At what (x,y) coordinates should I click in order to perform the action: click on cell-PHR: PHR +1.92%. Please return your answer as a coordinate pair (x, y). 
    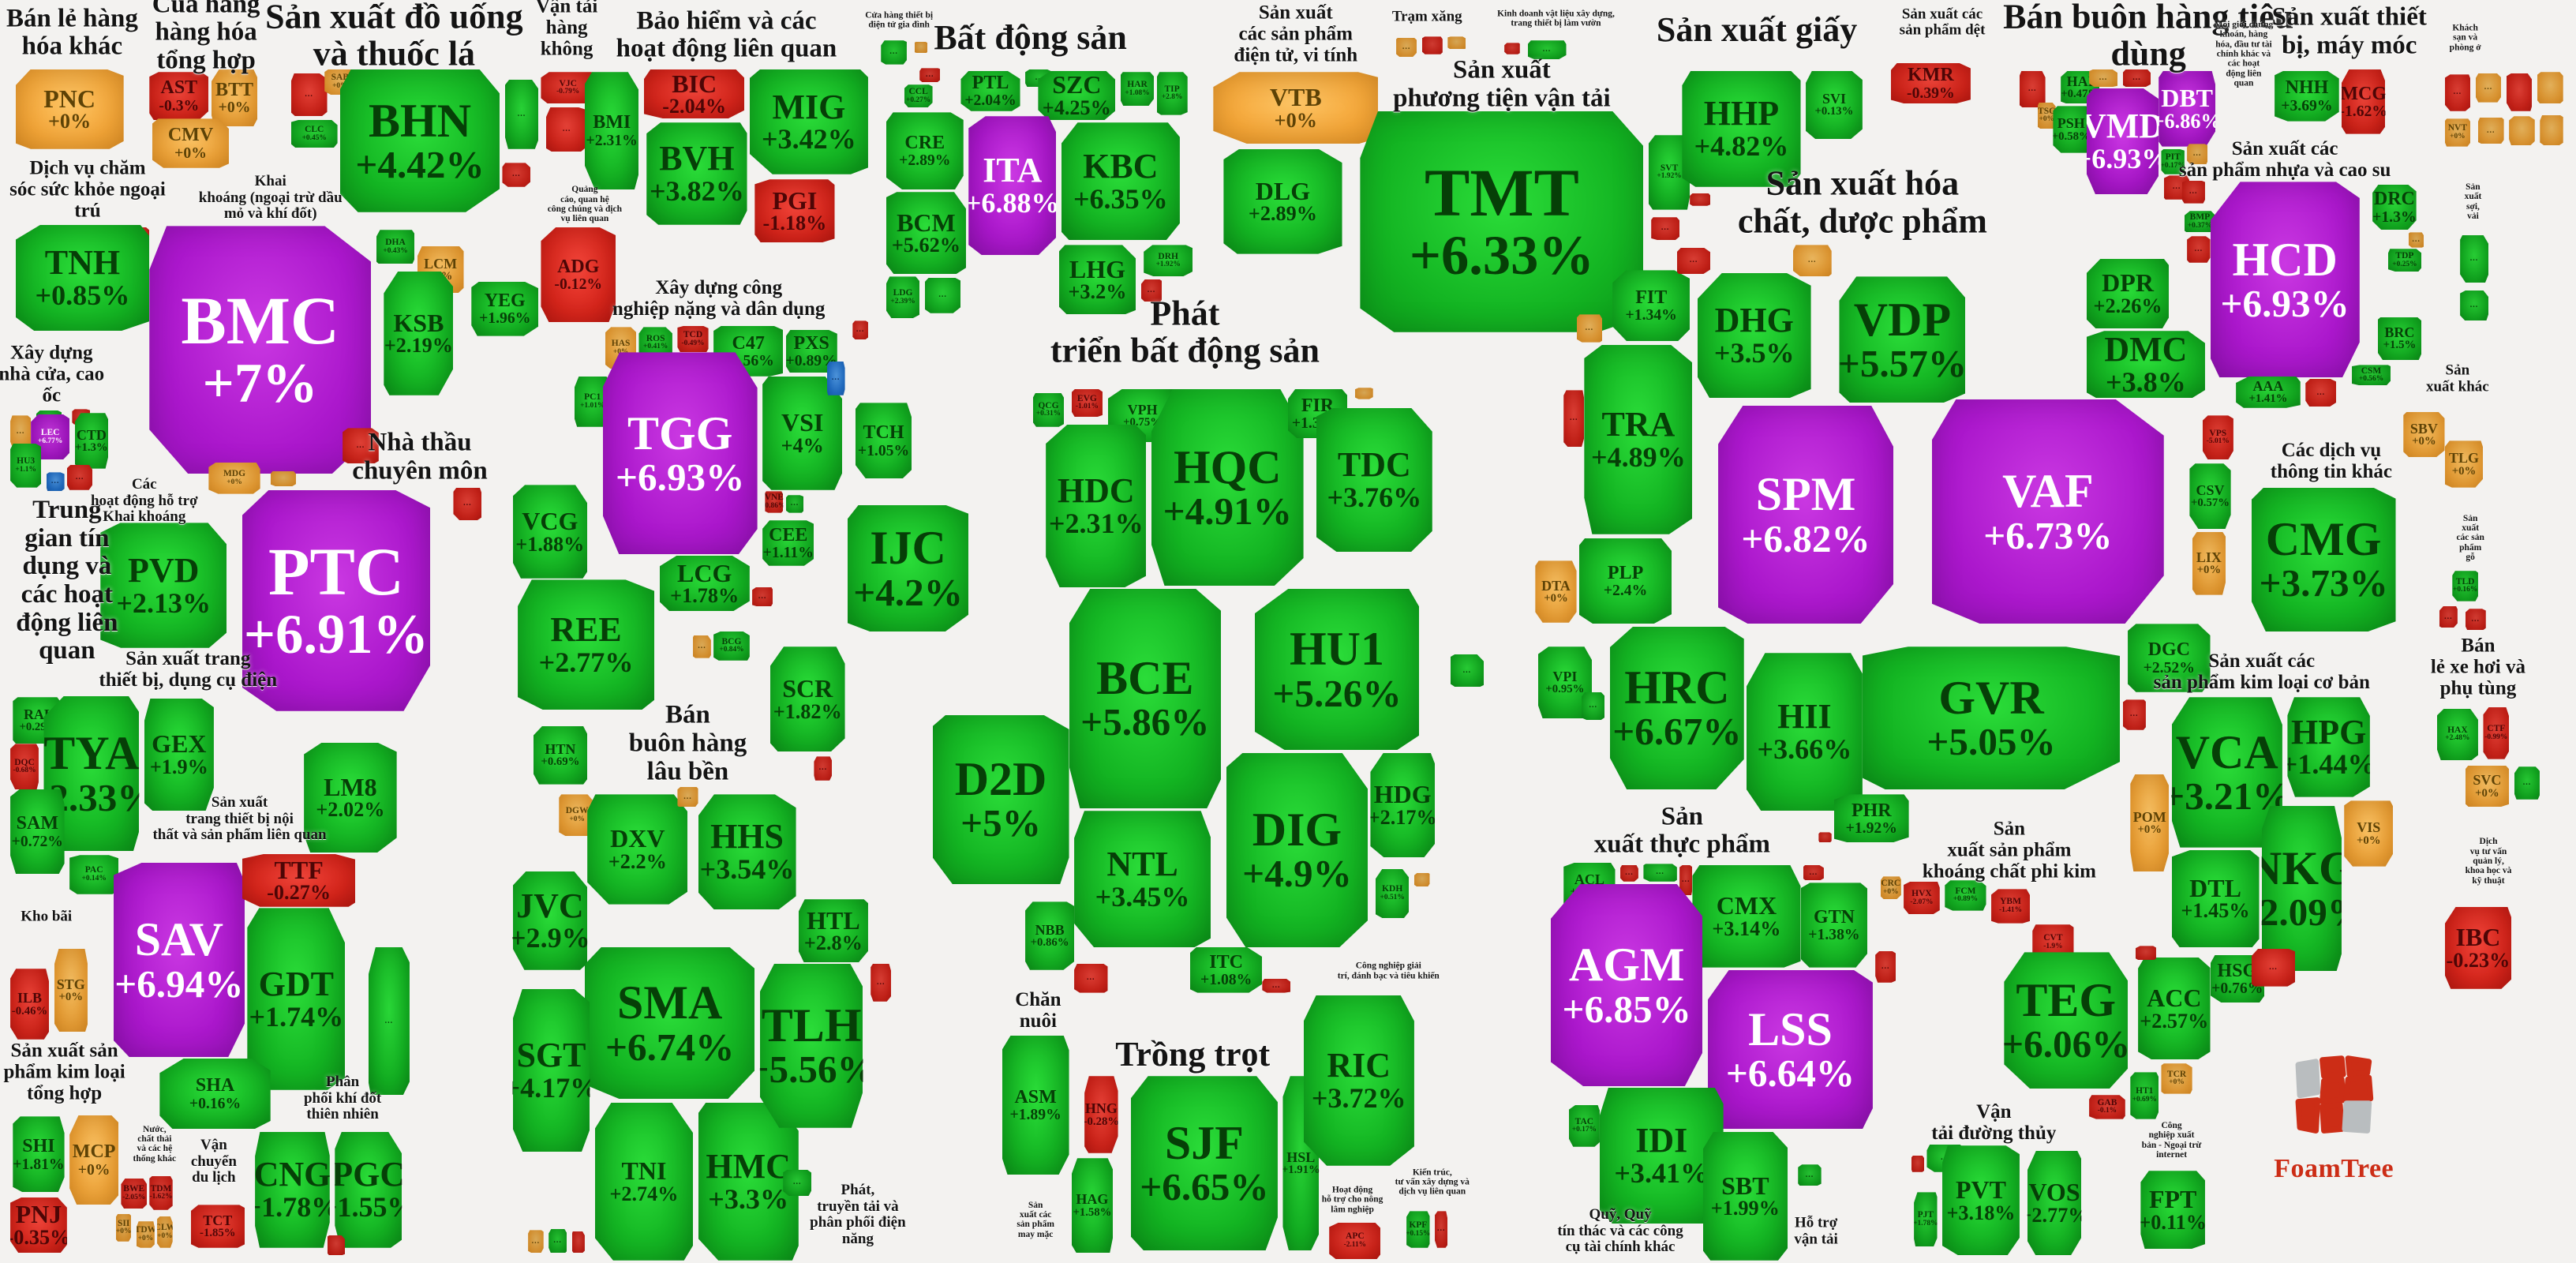
    Looking at the image, I should click on (1871, 818).